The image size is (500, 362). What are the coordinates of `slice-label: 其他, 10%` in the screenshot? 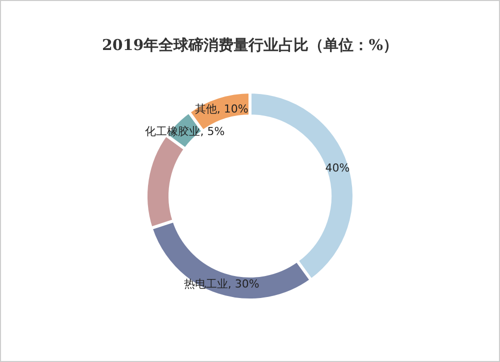 It's located at (221, 109).